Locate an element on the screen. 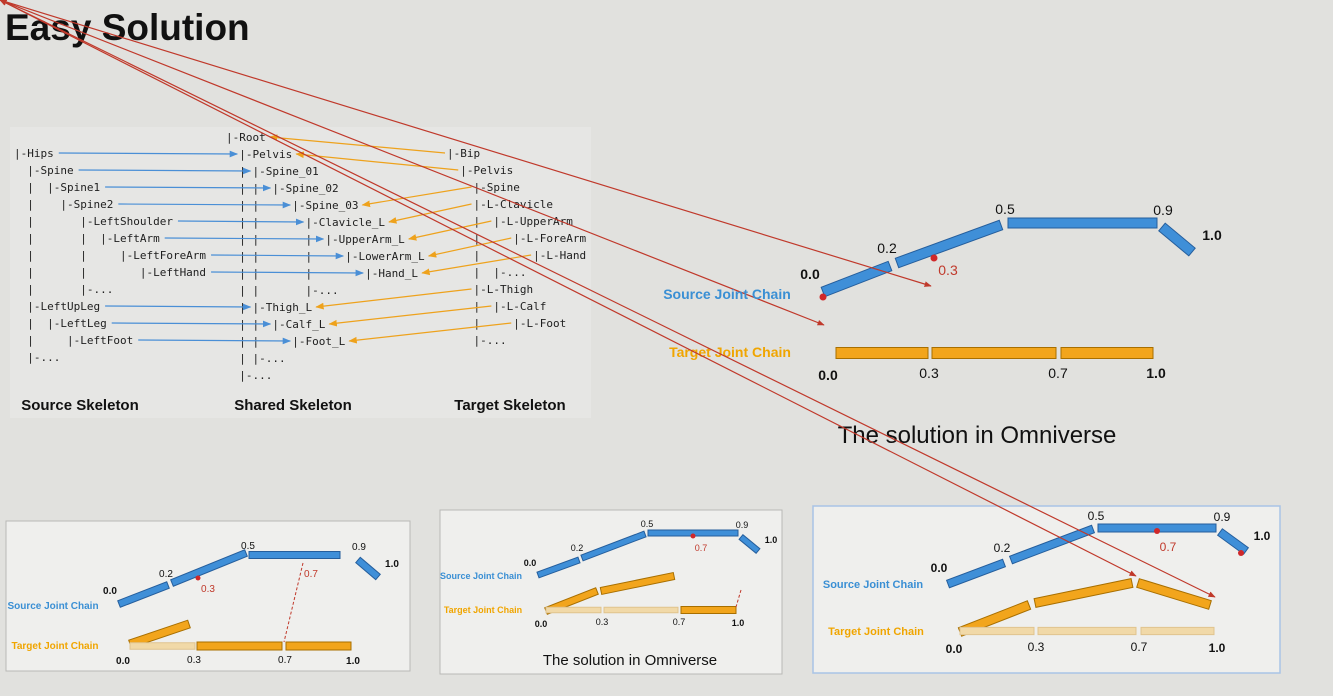 The image size is (1333, 696). skeleton-line: |-LeftUpLeg is located at coordinates (57, 306).